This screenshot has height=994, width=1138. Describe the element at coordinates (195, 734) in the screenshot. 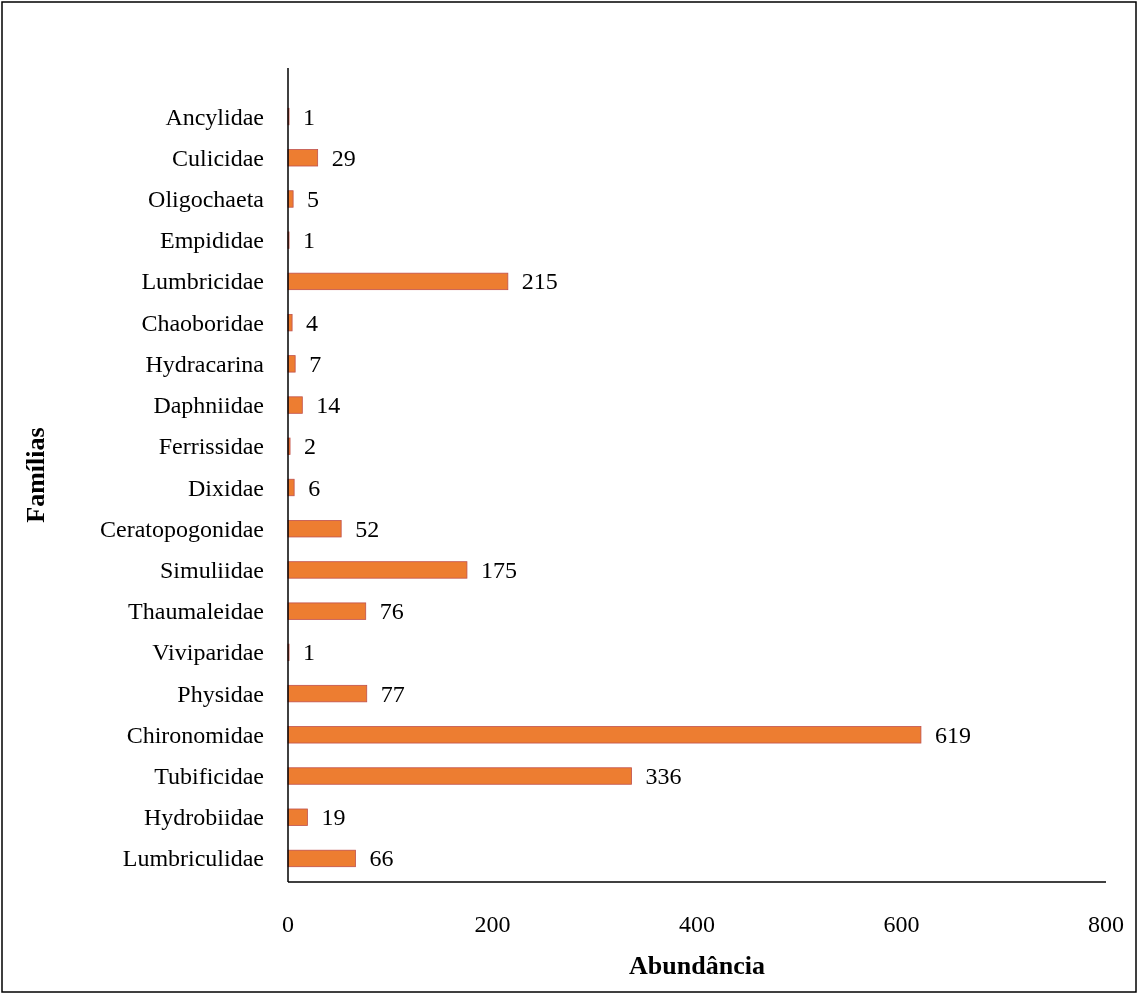

I see `y-tick-label: Chironomidae` at that location.